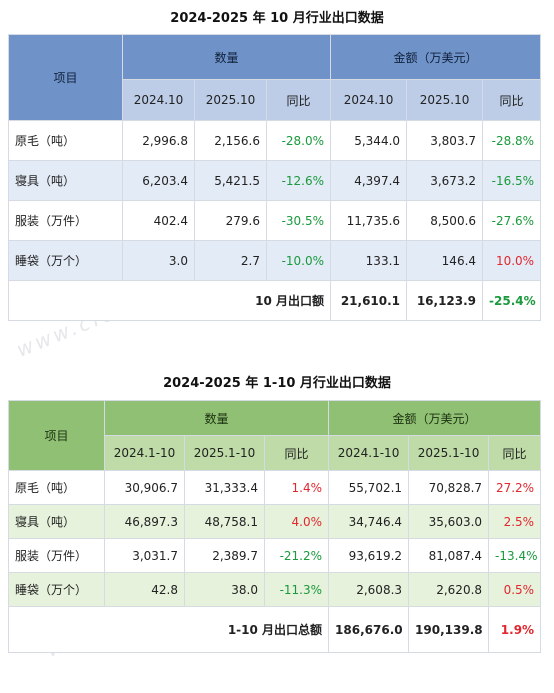 This screenshot has width=554, height=693. What do you see at coordinates (277, 383) in the screenshot?
I see `table2-title: 2024-2025 年 1-10 月行业出口数据` at bounding box center [277, 383].